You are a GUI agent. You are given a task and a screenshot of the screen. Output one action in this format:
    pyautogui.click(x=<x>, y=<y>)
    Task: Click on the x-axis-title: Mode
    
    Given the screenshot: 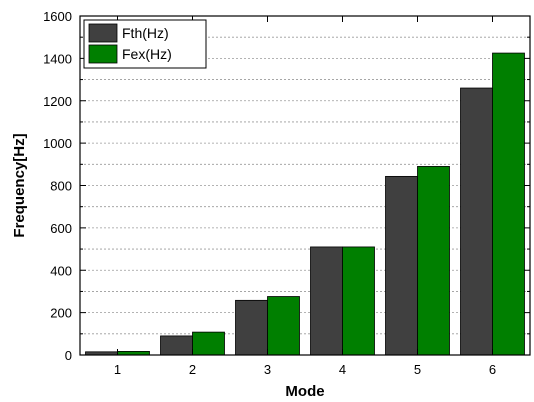 What is the action you would take?
    pyautogui.click(x=304, y=391)
    